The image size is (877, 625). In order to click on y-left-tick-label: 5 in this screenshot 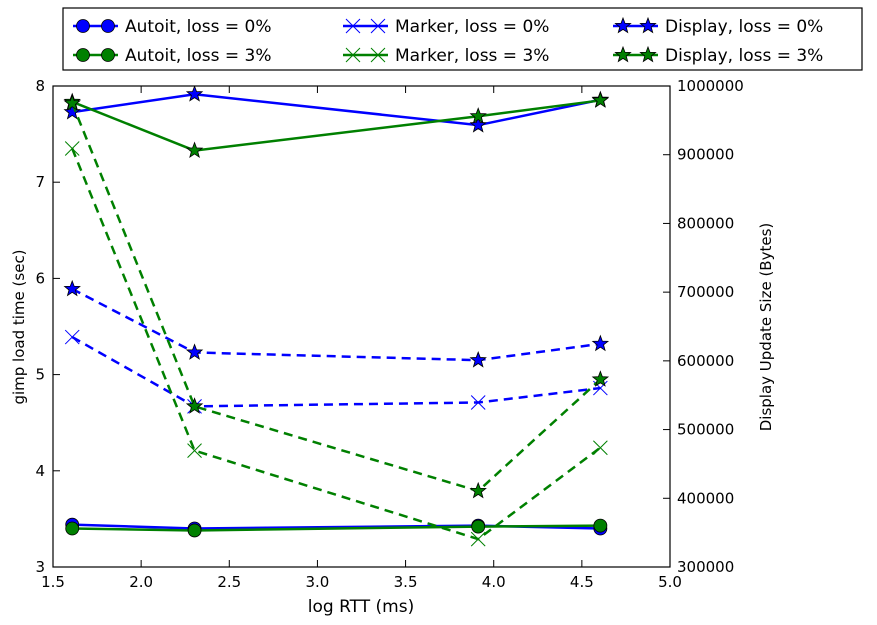, I will do `click(40, 375)`.